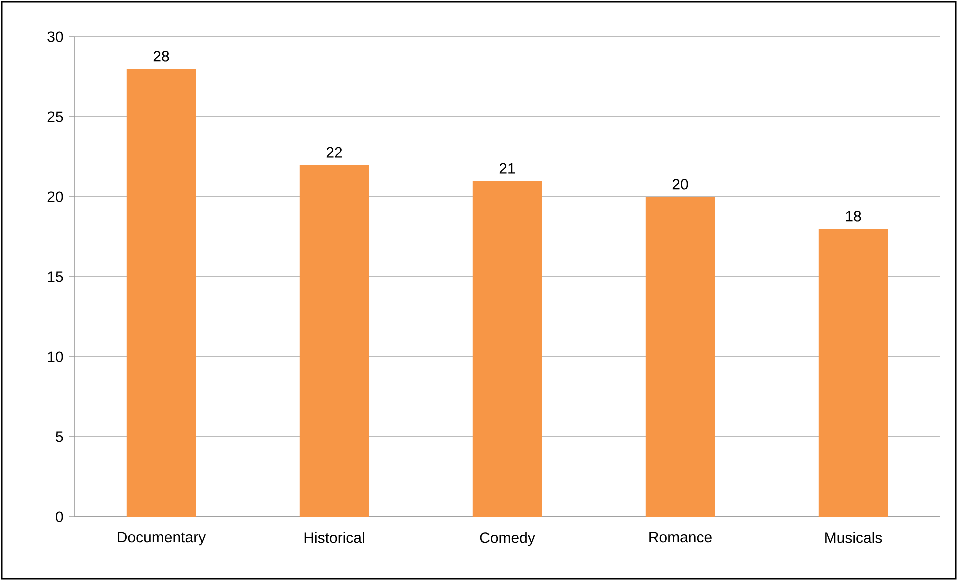  I want to click on y-tick-label: 5, so click(60, 437).